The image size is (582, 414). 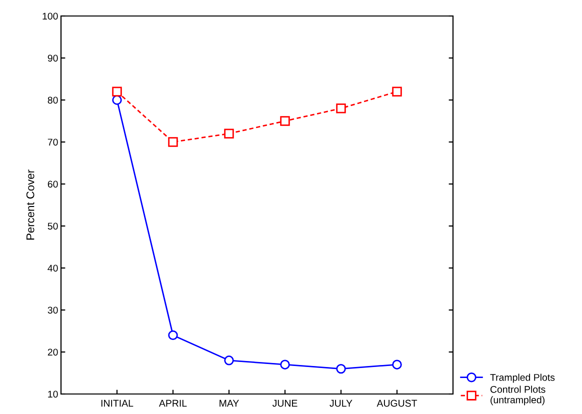 I want to click on legend-label: Control Plots (untrampled), so click(x=518, y=396).